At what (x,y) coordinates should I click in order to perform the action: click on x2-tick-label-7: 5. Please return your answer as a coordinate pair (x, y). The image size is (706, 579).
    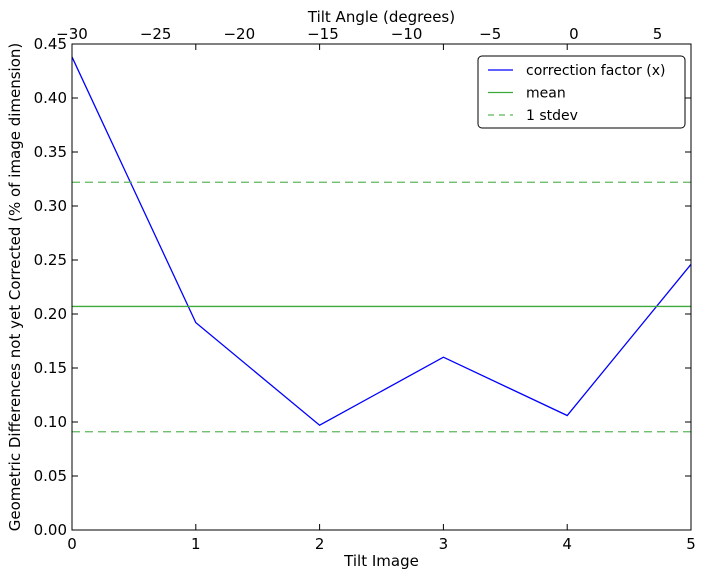
    Looking at the image, I should click on (658, 34).